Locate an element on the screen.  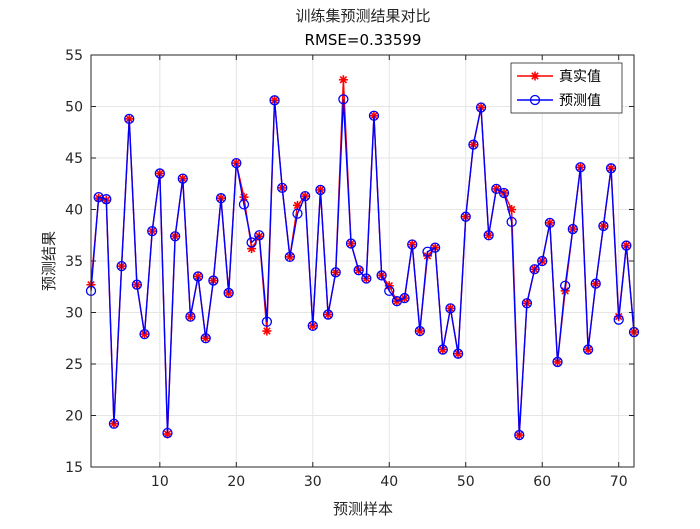
y-tick-label: 30 is located at coordinates (74, 314).